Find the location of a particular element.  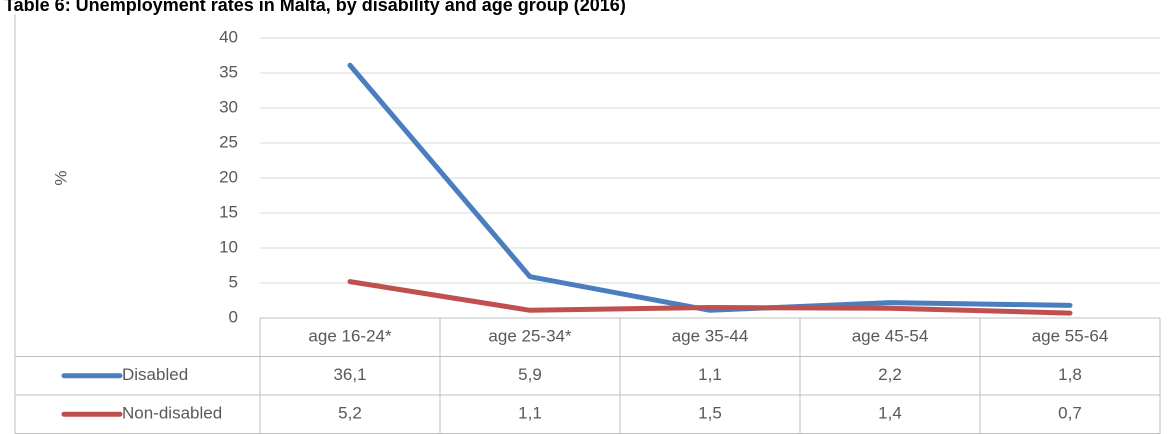

x-tick-label: age 35-44 is located at coordinates (710, 336).